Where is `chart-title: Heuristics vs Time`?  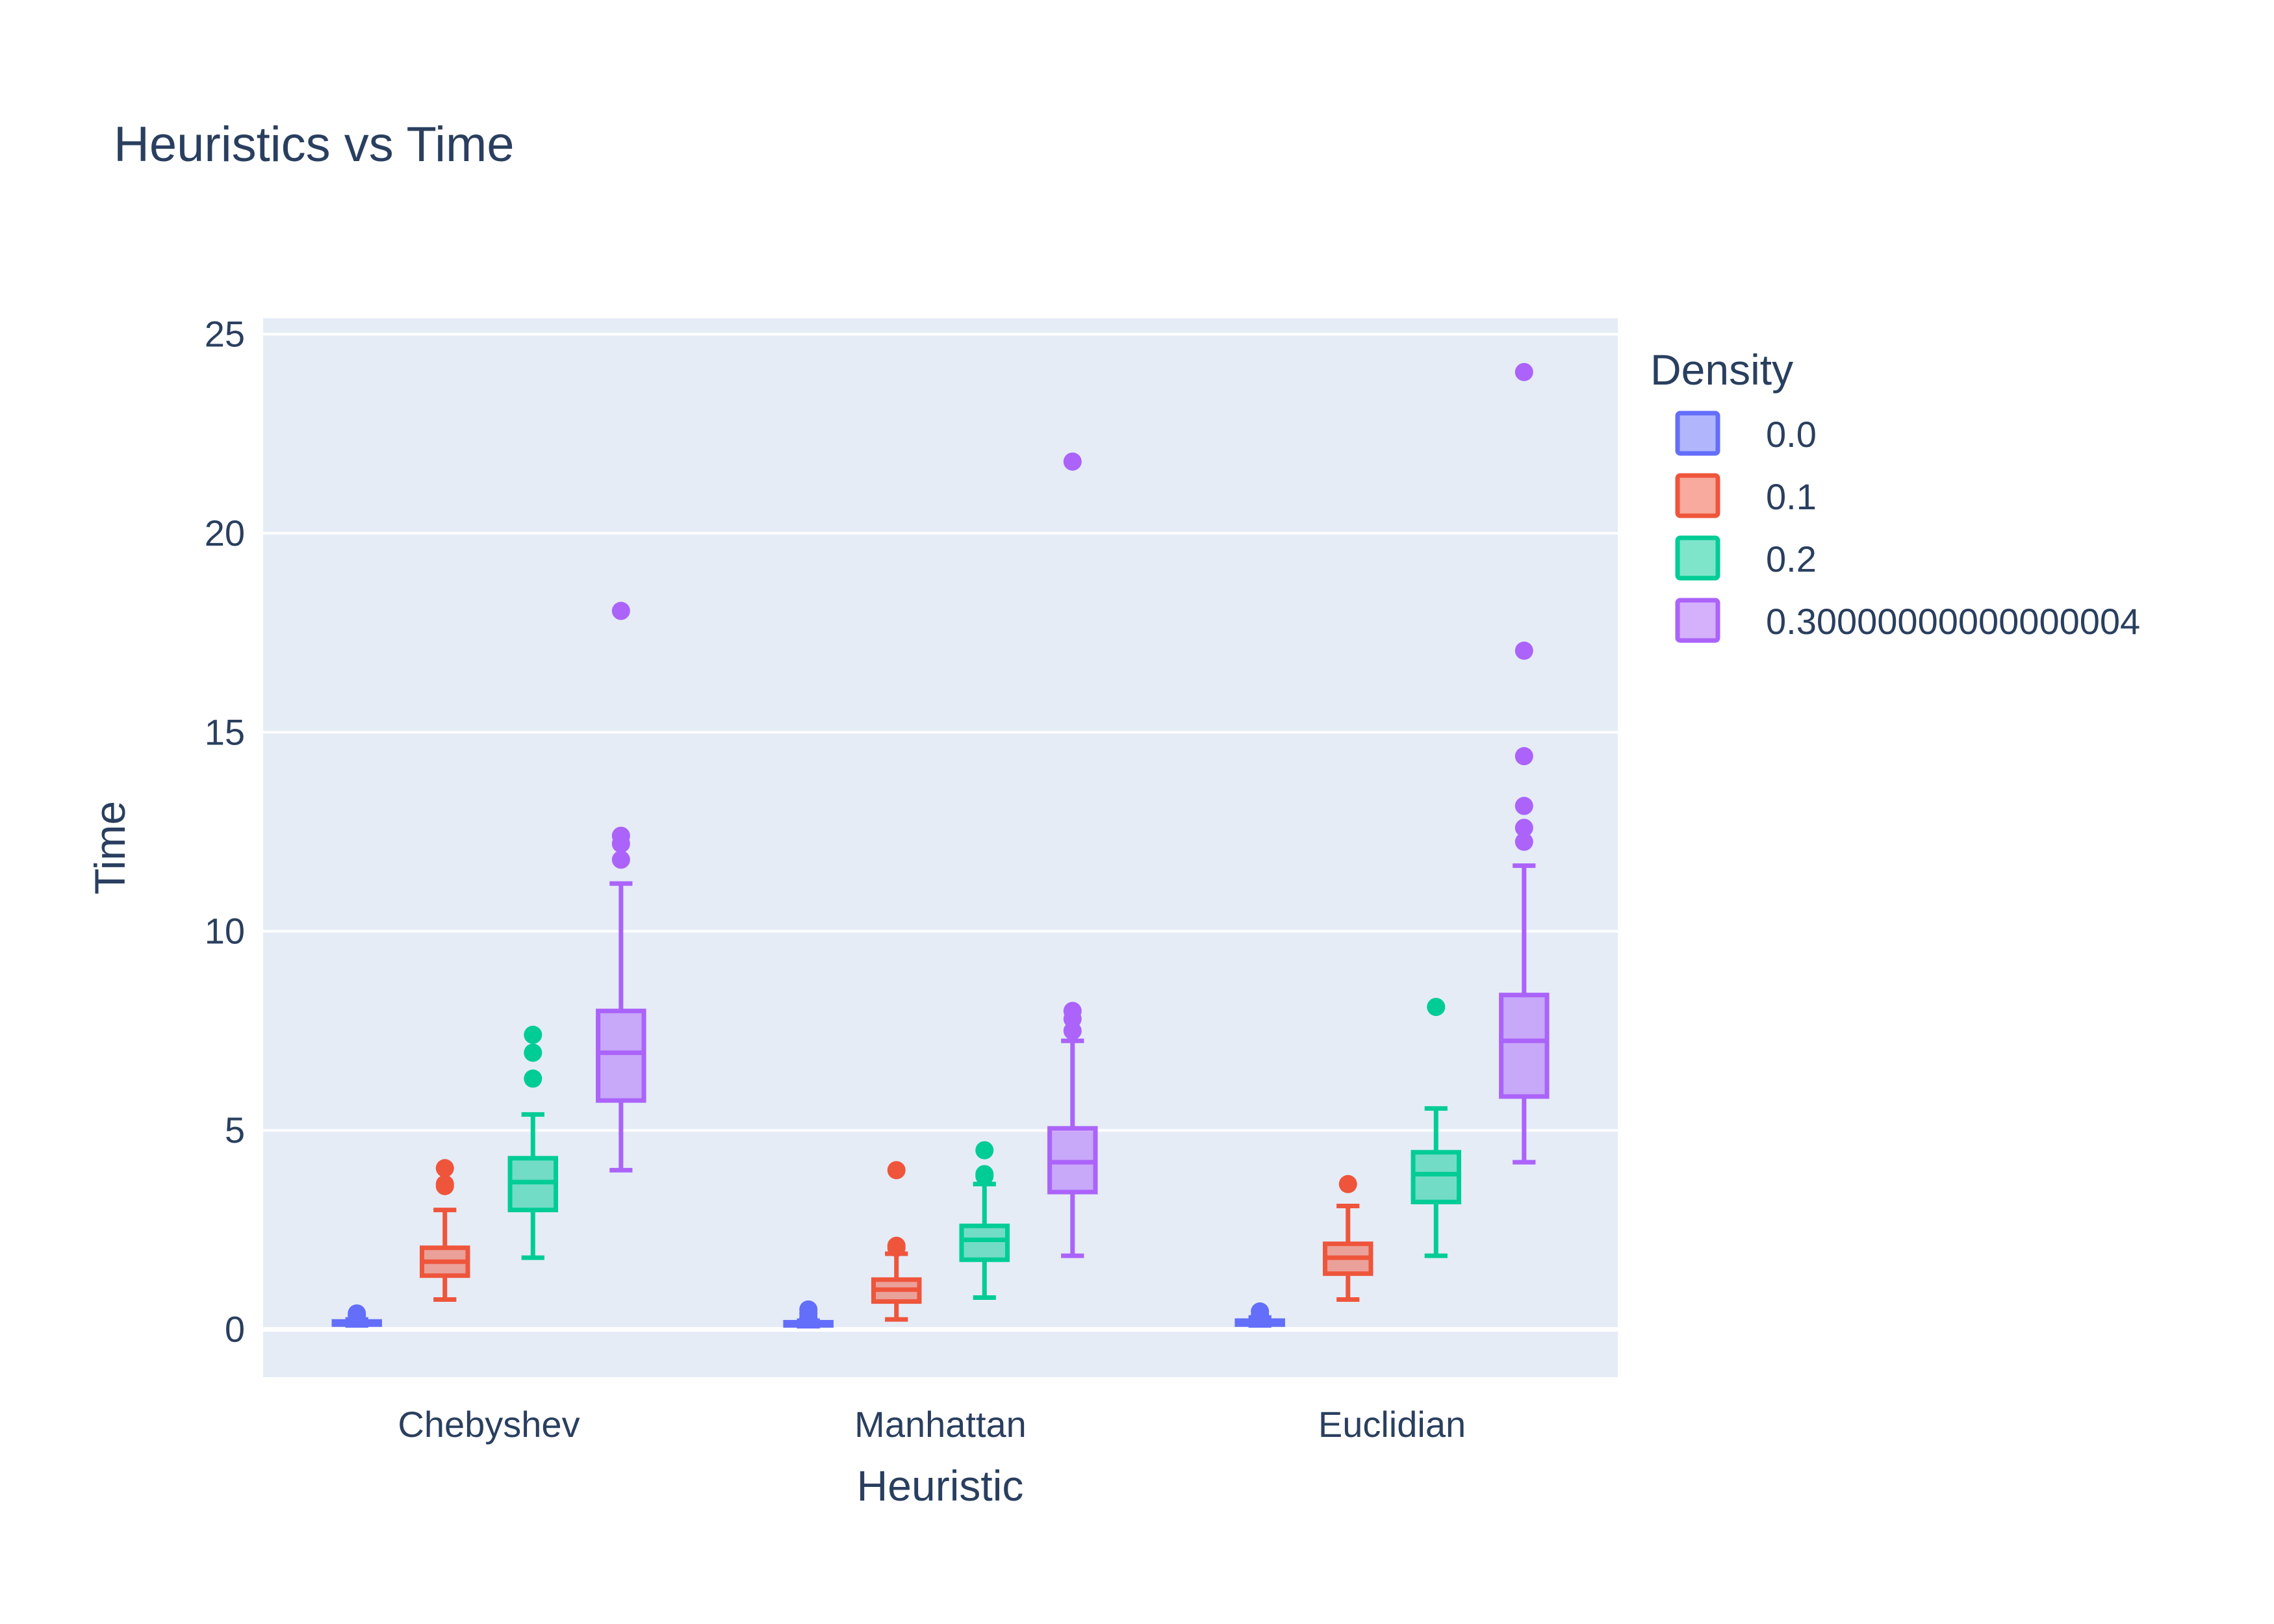
chart-title: Heuristics vs Time is located at coordinates (314, 144).